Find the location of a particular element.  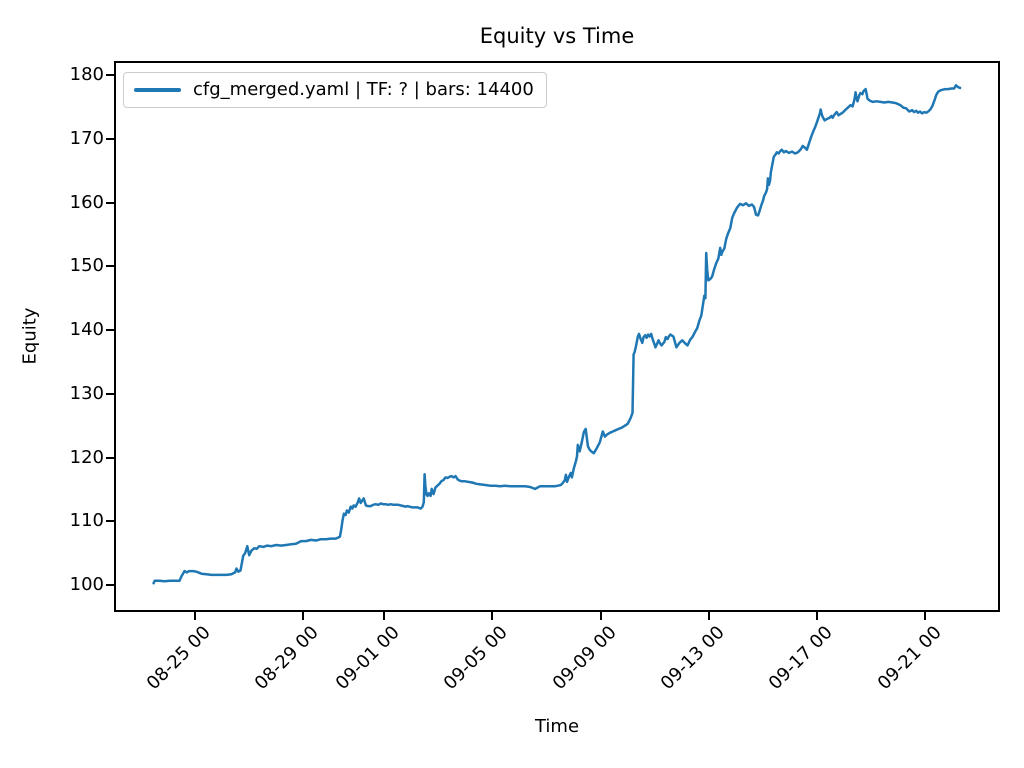

y-tick-label: 110 is located at coordinates (86, 521).